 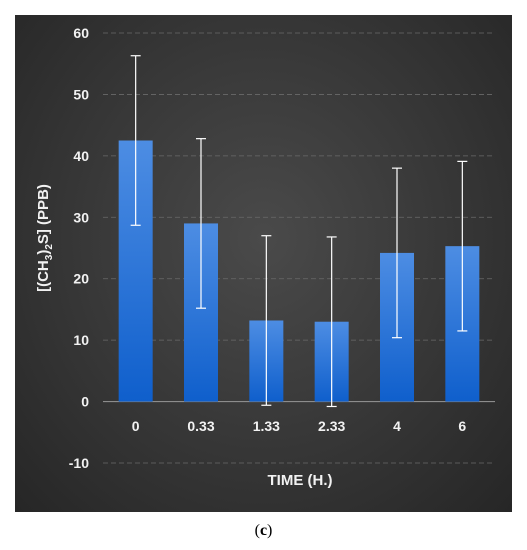 I want to click on error-bar-1.33, so click(x=266, y=320).